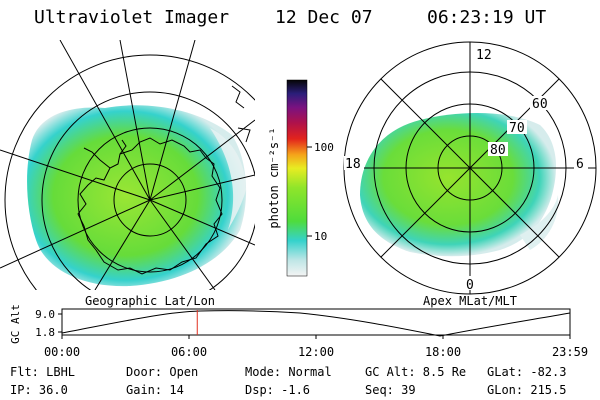 The image size is (600, 400). I want to click on mlt-label-noon: 12, so click(484, 55).